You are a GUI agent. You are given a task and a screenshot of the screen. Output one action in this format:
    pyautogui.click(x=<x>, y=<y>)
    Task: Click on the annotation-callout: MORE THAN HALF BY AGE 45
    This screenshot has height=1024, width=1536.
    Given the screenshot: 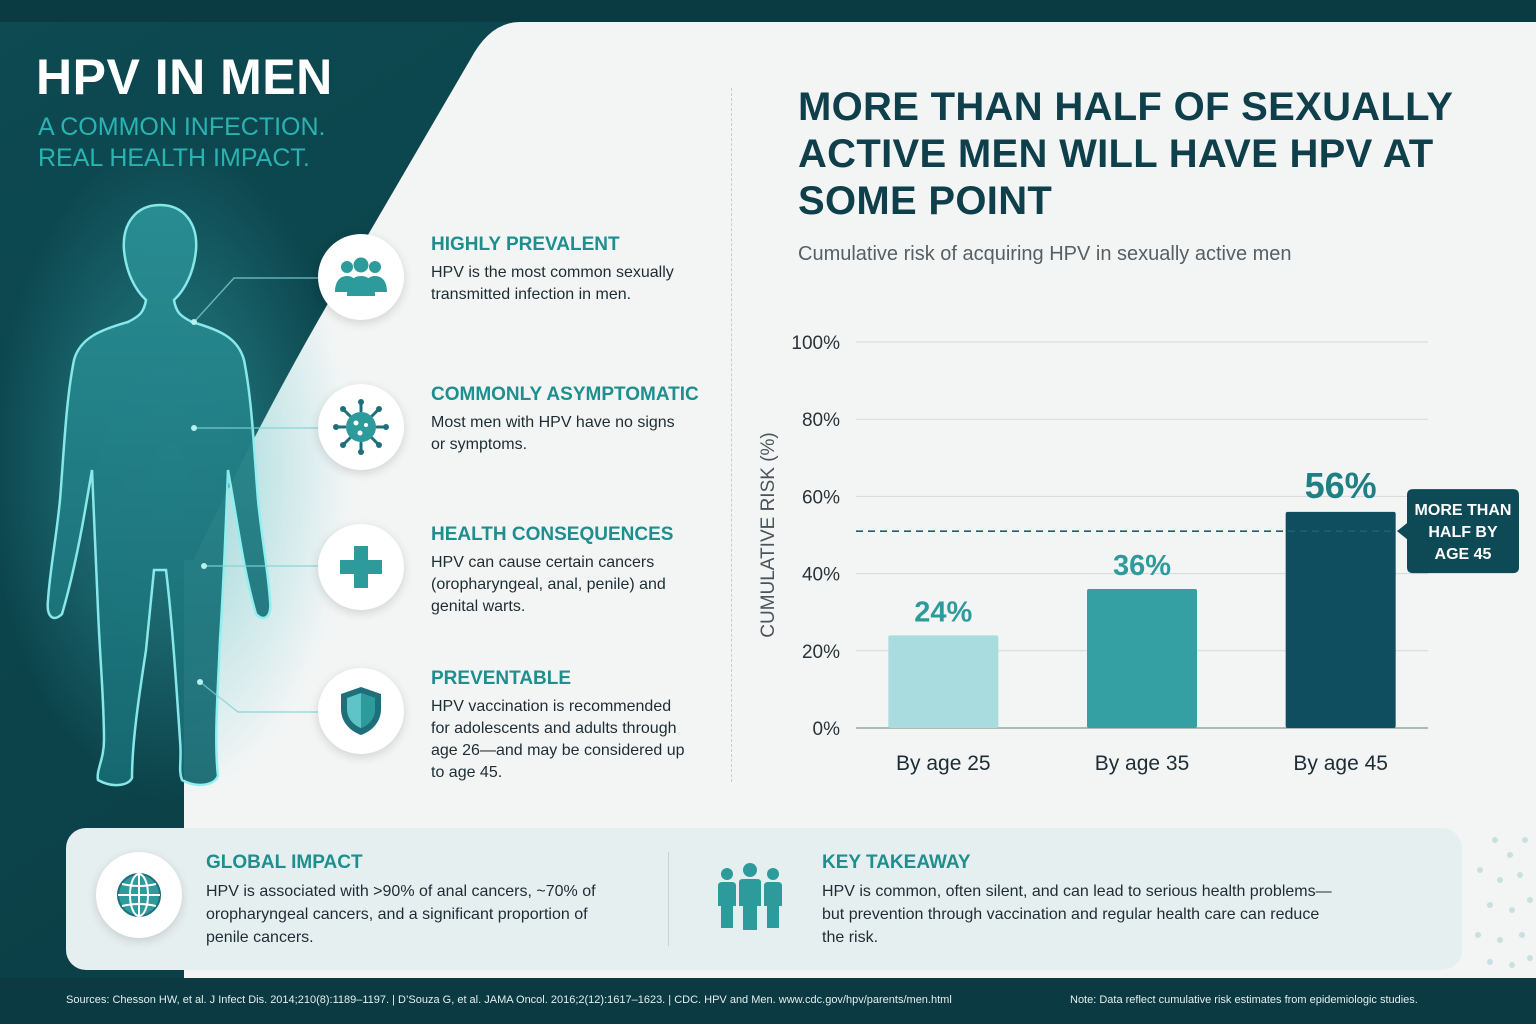 What is the action you would take?
    pyautogui.click(x=1458, y=531)
    